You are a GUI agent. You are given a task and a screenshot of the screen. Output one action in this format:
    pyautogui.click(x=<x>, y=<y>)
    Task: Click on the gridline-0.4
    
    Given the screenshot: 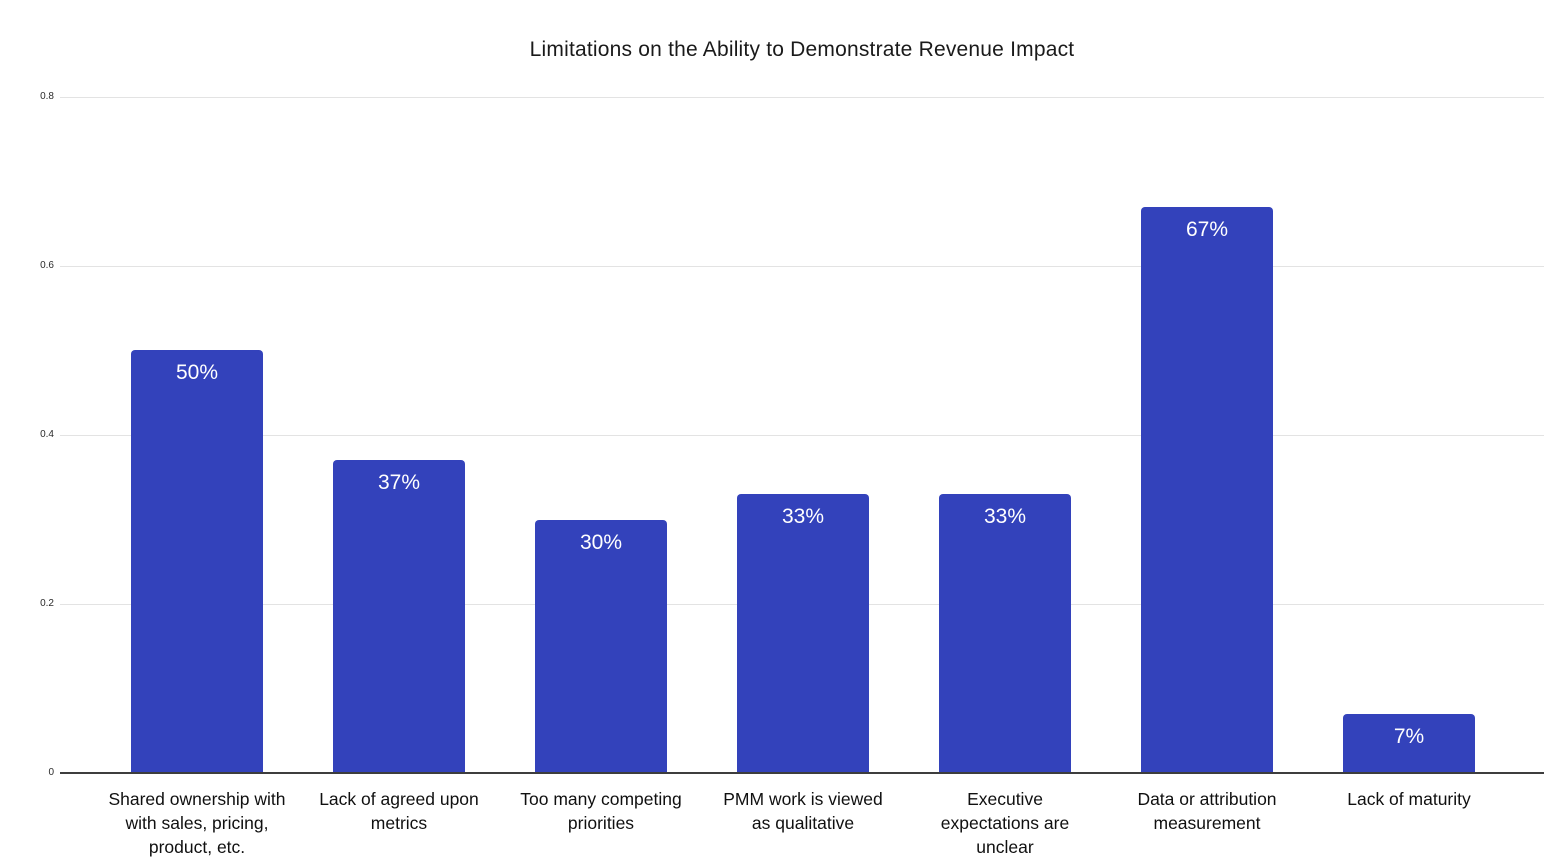 What is the action you would take?
    pyautogui.click(x=802, y=435)
    